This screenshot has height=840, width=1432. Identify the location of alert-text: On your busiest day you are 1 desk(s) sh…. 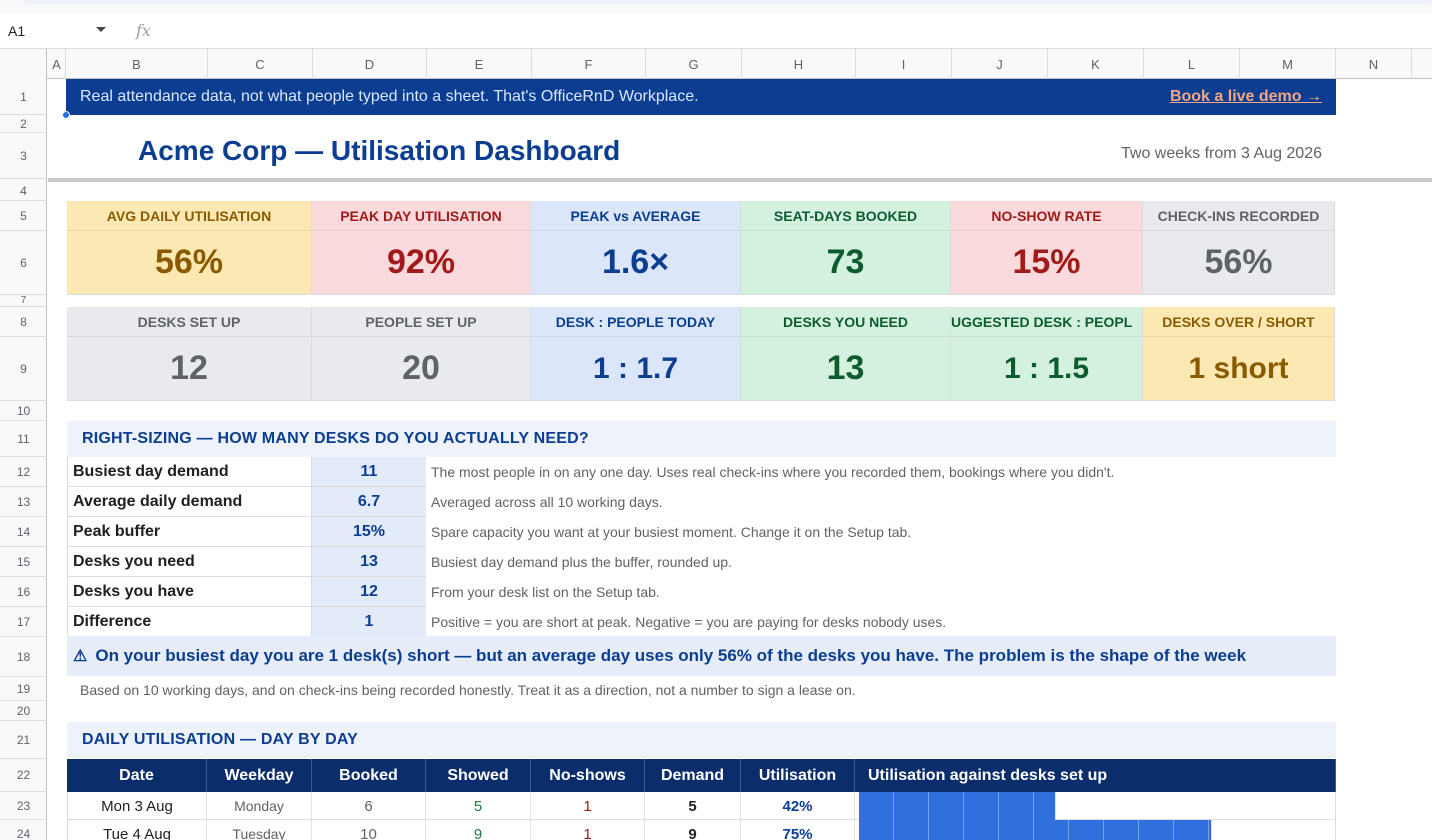
(671, 655).